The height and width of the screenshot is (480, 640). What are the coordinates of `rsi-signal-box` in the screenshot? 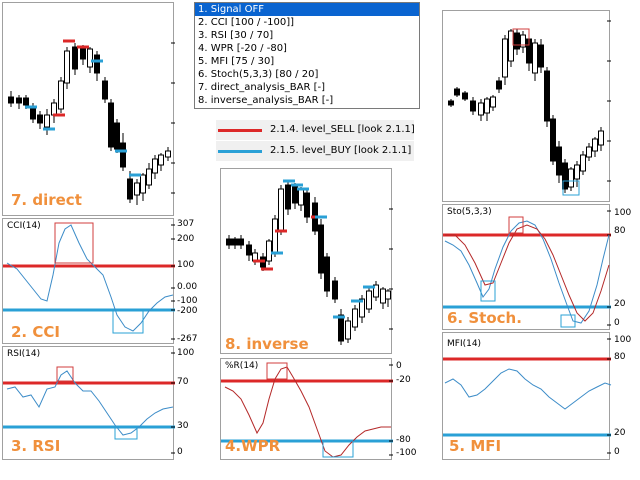 It's located at (126, 433).